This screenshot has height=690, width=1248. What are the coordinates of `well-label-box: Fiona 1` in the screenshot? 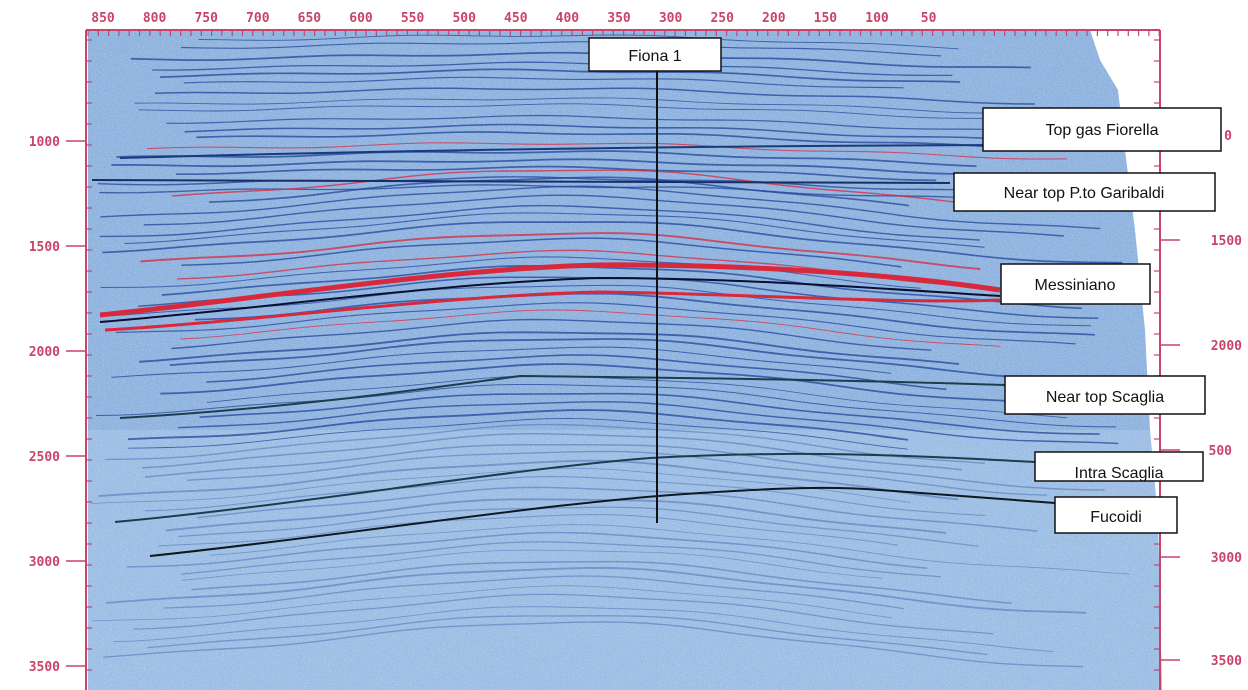 It's located at (655, 54).